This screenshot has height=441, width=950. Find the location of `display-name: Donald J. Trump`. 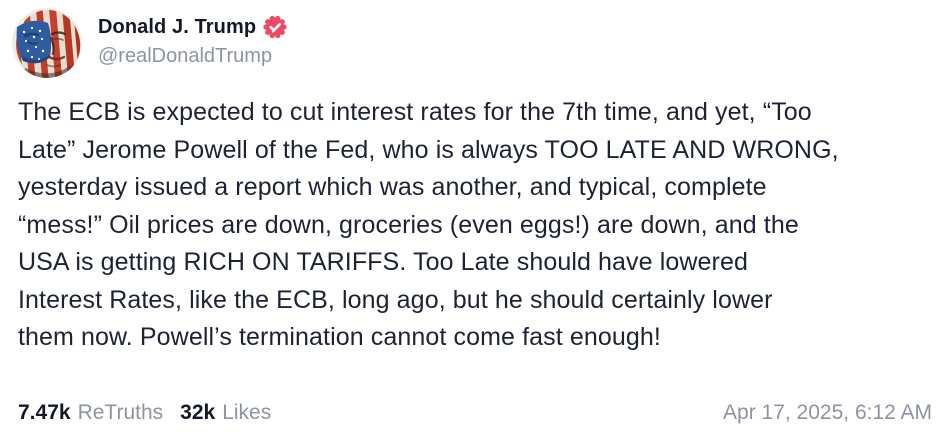

display-name: Donald J. Trump is located at coordinates (177, 27).